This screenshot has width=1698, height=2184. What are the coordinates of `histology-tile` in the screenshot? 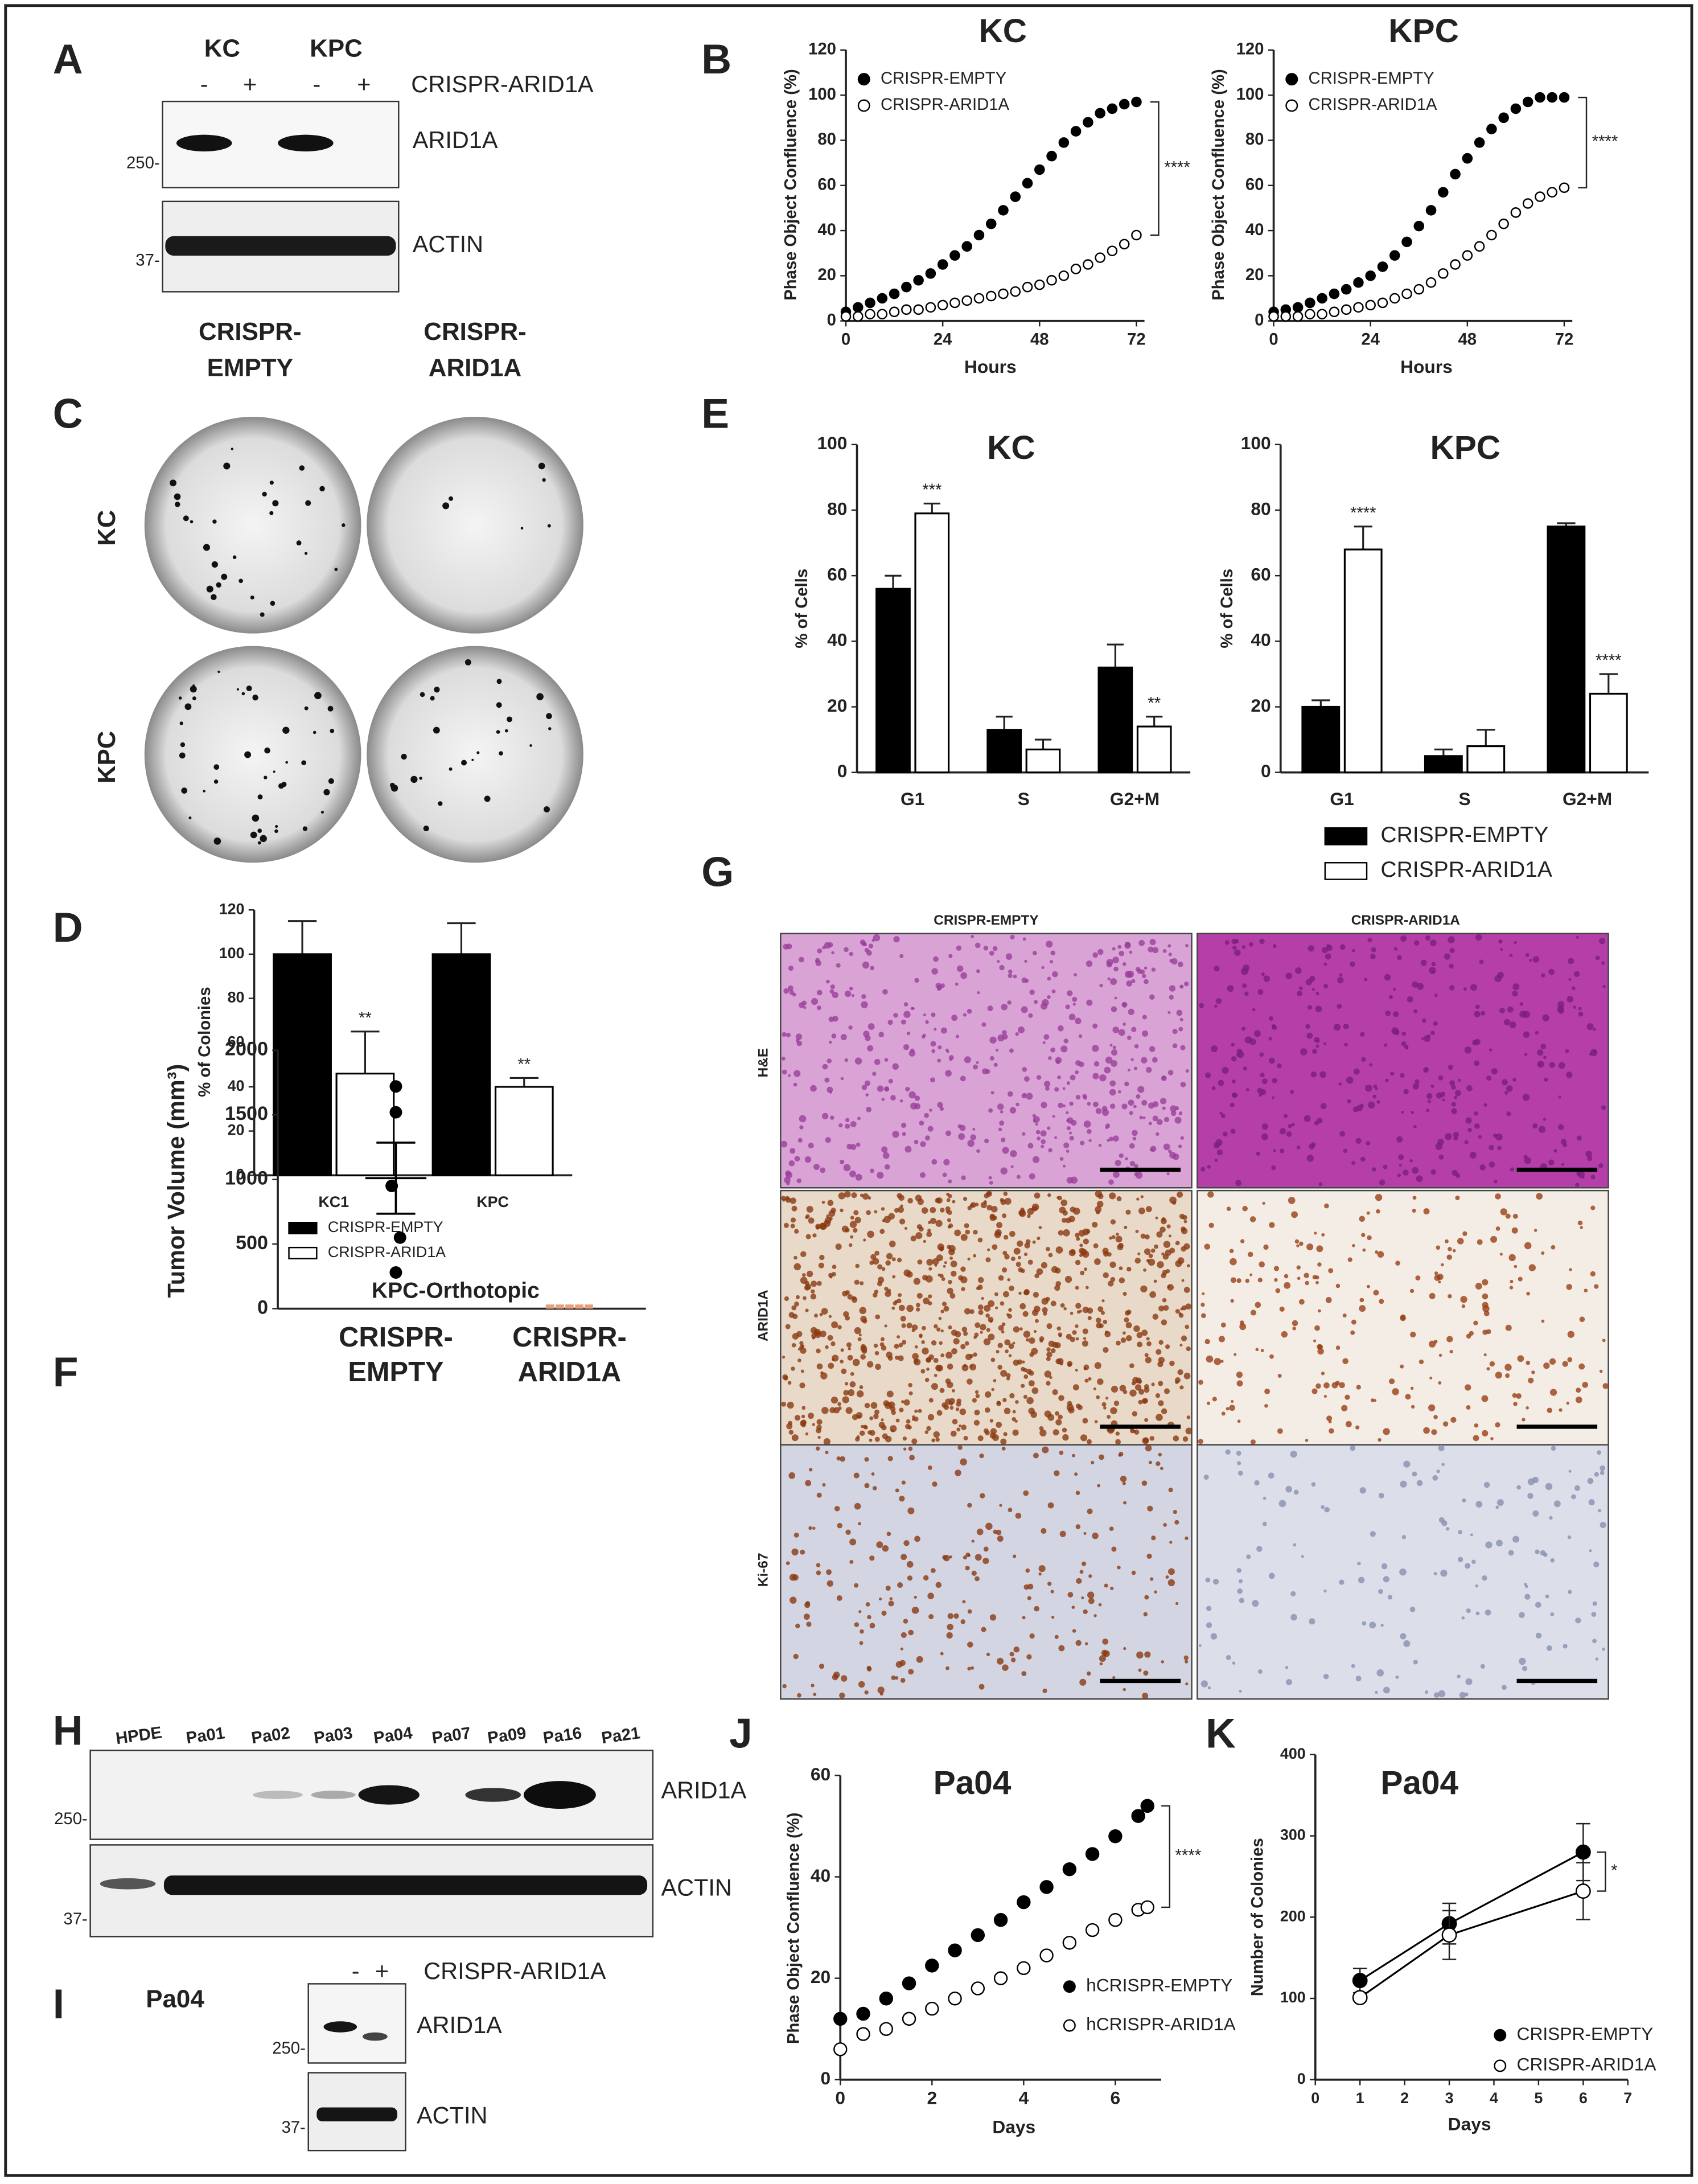 It's located at (986, 1572).